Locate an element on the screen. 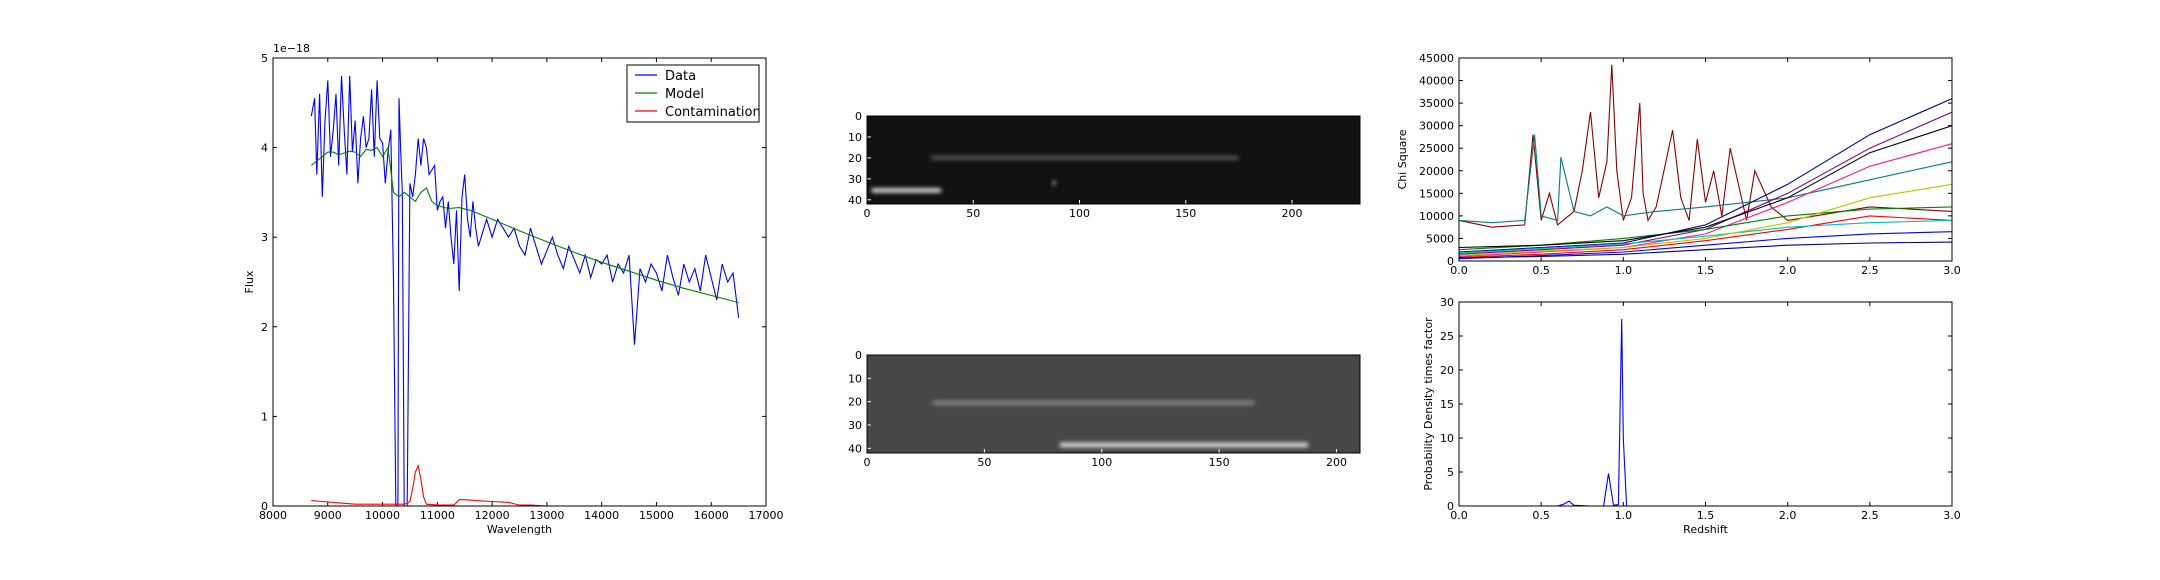 This screenshot has width=2160, height=580. y-tick-label: 2 is located at coordinates (264, 327).